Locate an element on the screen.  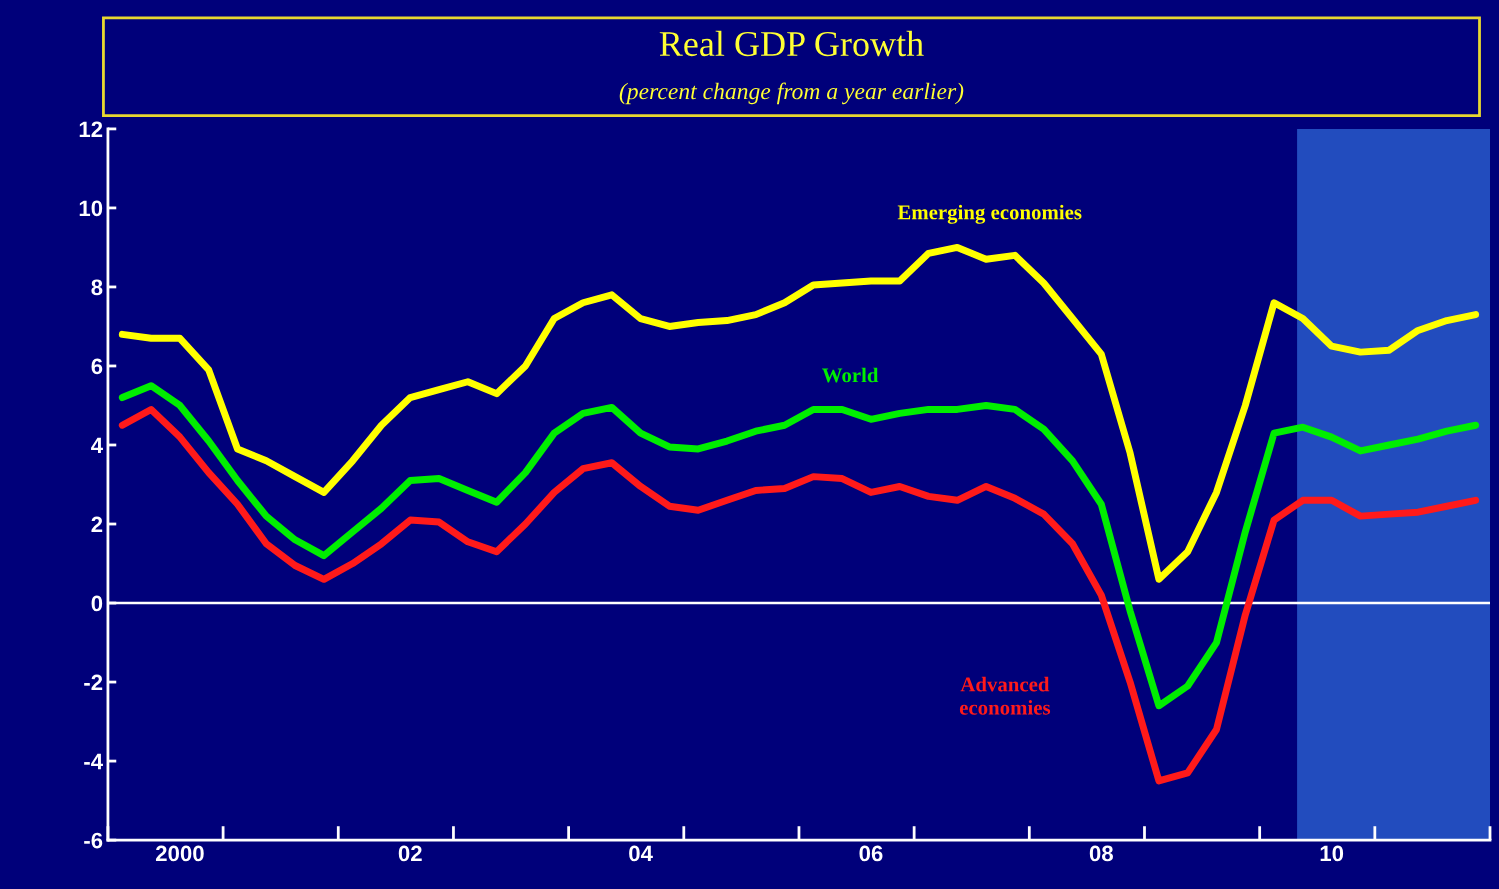
text: Emerging economies is located at coordinates (989, 214).